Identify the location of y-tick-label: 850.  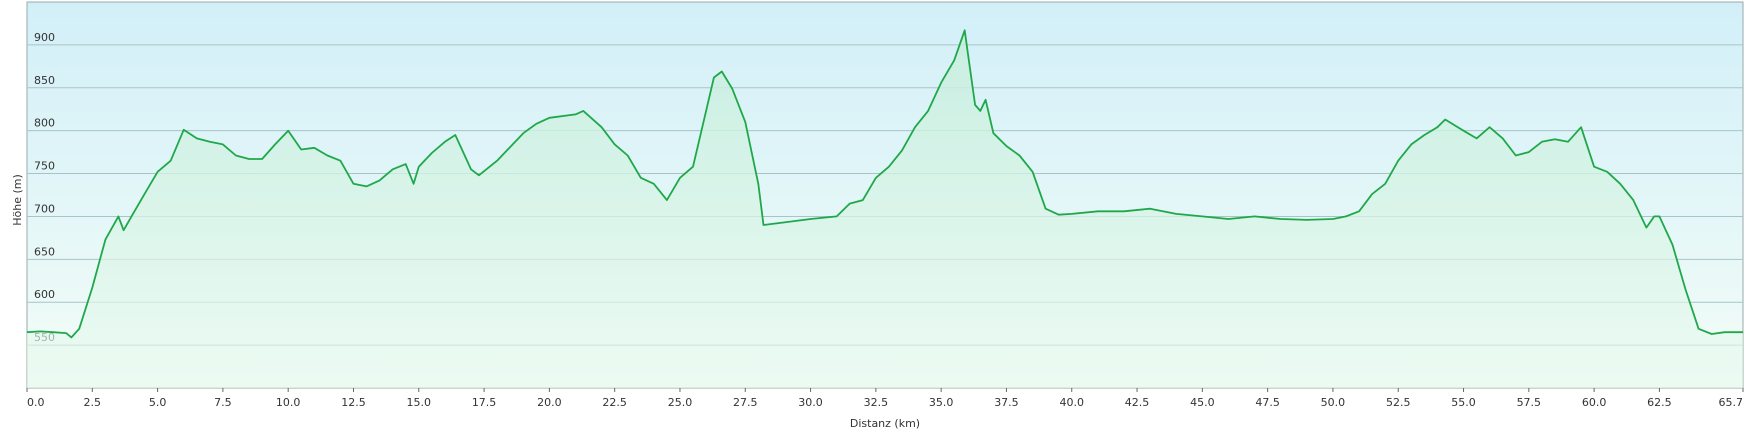
(44, 80).